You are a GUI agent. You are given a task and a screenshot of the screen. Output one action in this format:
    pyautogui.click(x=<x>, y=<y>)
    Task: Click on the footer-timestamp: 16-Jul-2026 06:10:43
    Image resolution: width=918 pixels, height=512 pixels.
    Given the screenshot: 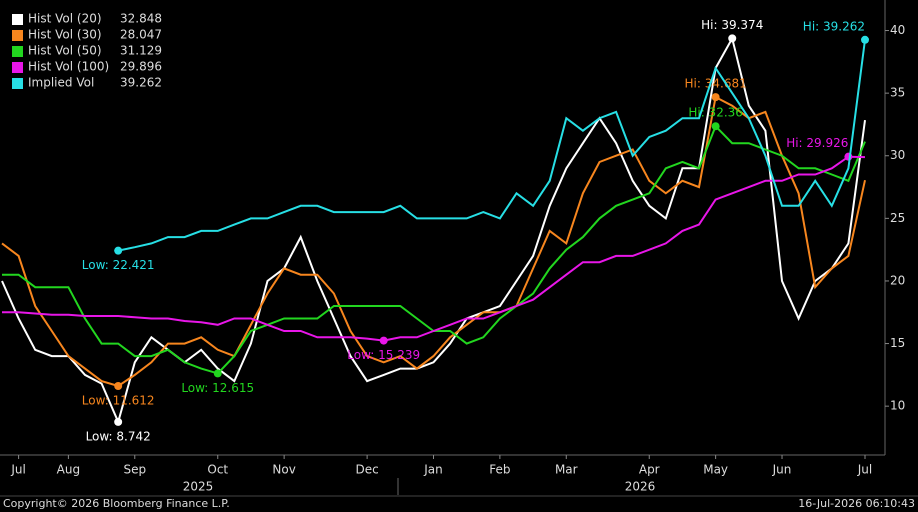 What is the action you would take?
    pyautogui.click(x=856, y=503)
    